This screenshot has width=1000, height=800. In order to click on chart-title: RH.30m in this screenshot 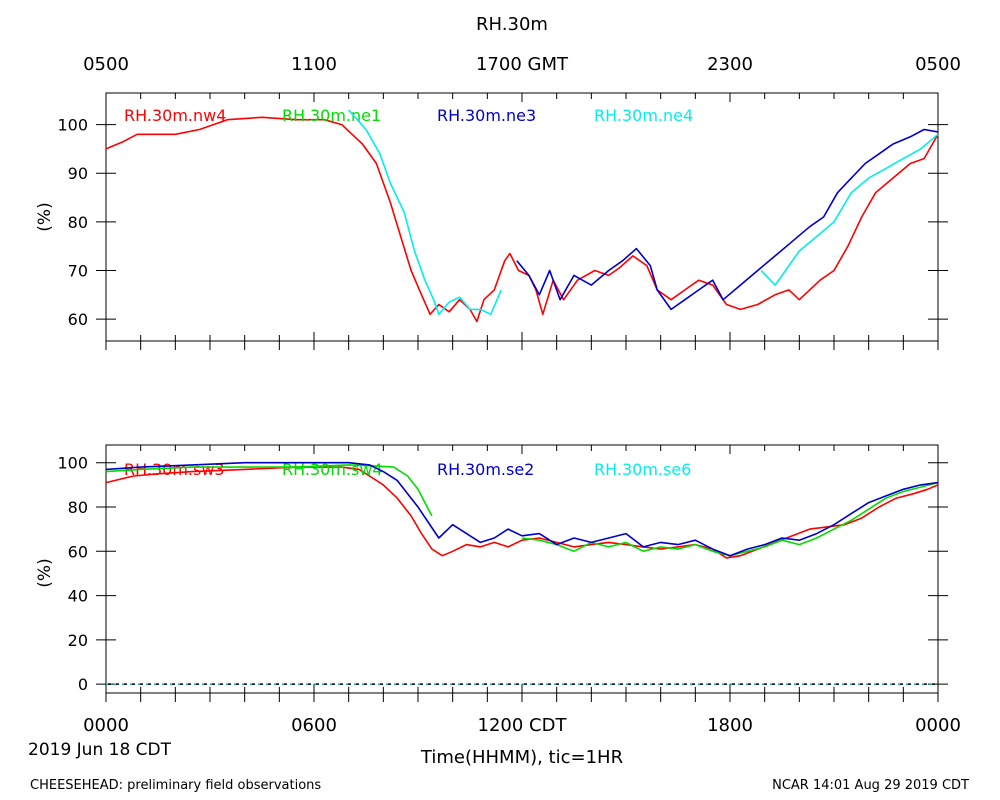, I will do `click(512, 24)`.